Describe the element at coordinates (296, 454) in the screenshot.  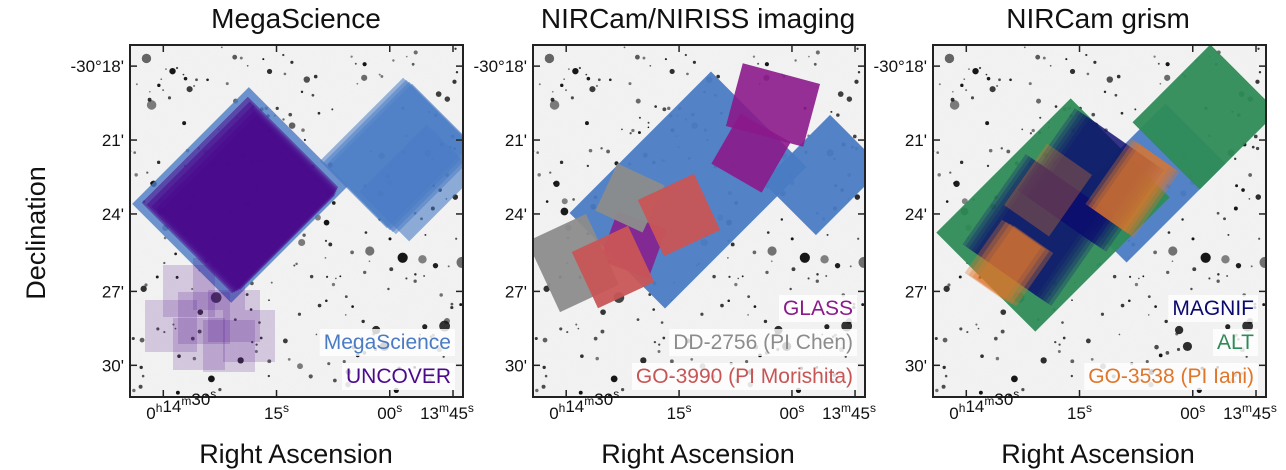
I see `x-axis-label: Right Ascension` at that location.